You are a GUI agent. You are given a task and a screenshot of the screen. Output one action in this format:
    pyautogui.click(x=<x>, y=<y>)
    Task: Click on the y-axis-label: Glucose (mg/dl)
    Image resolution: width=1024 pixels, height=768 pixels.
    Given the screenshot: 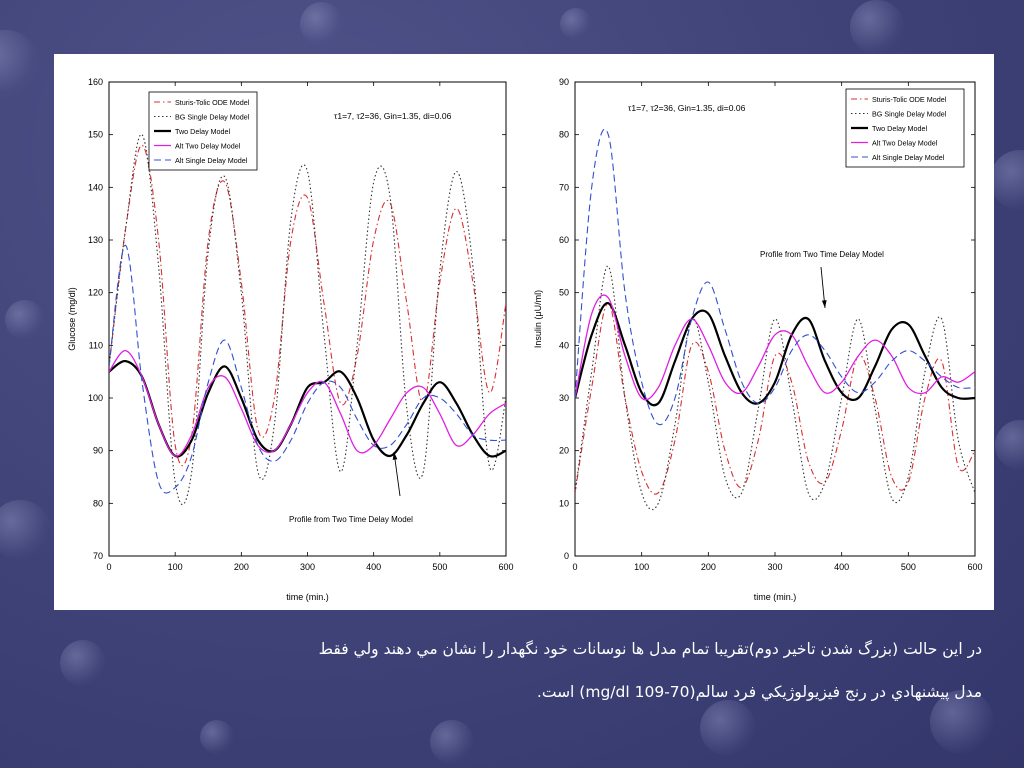 What is the action you would take?
    pyautogui.click(x=72, y=319)
    